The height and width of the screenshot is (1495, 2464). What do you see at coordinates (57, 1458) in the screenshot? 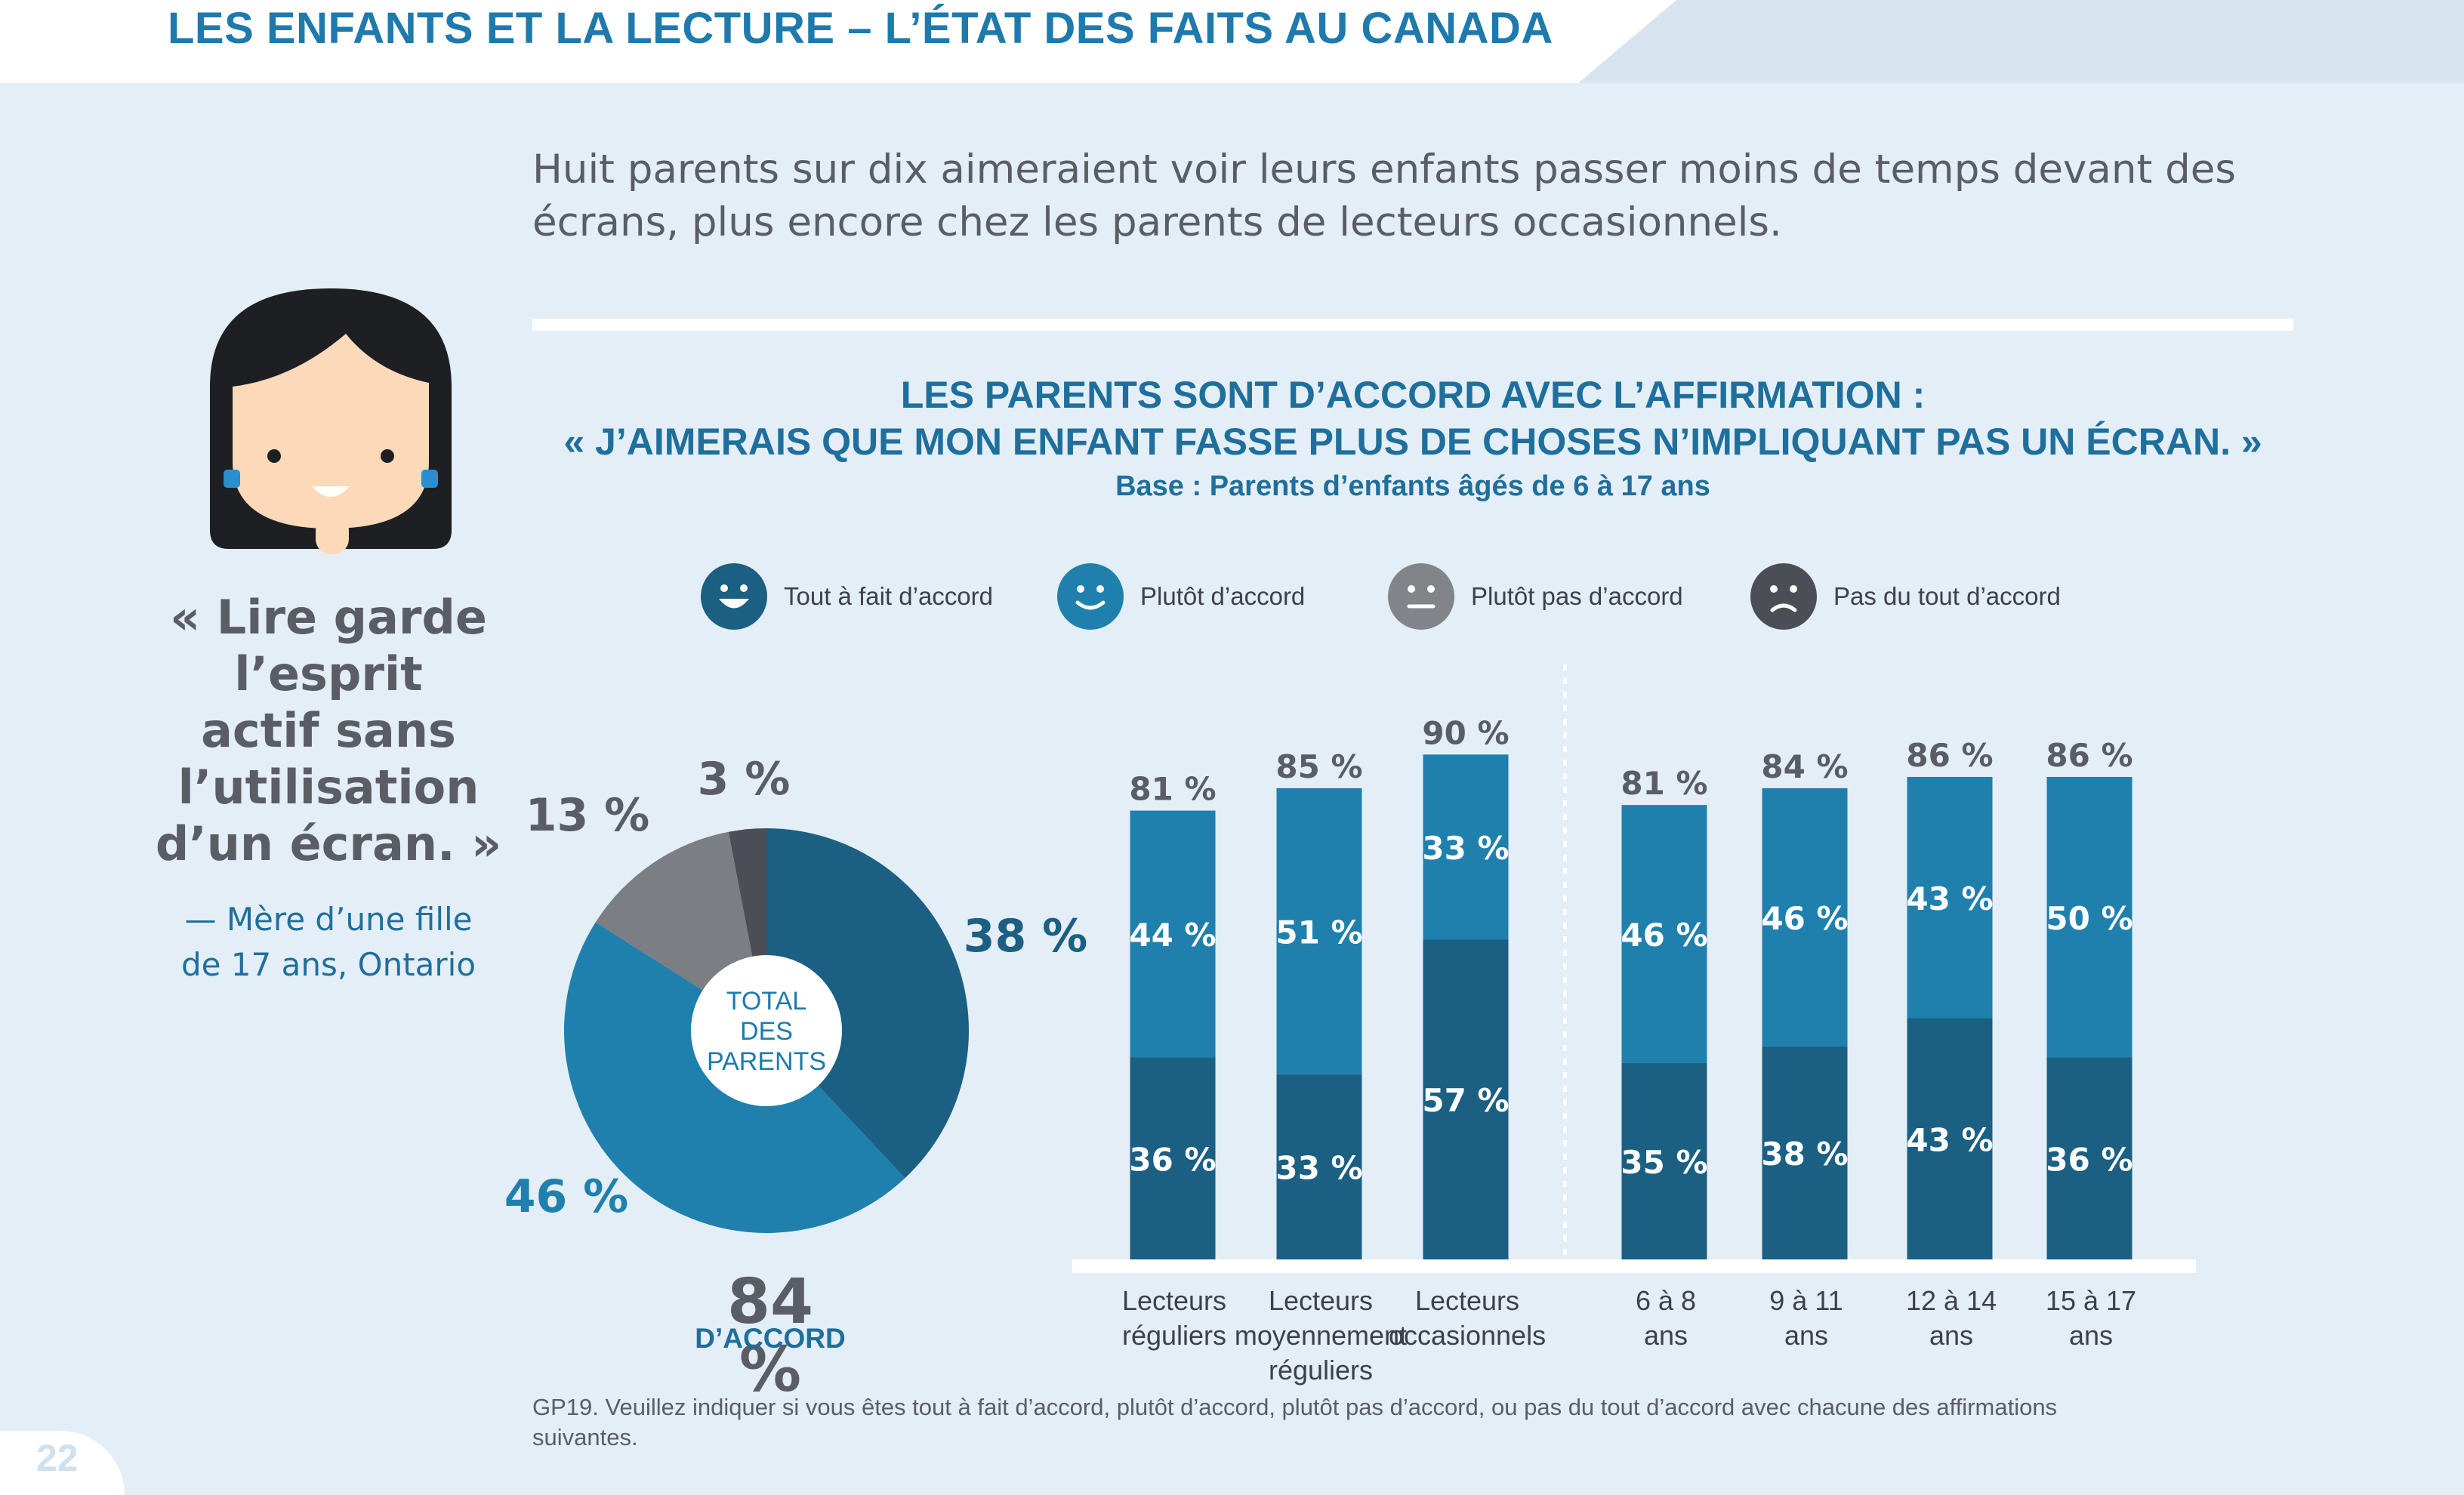
I see `page-number: 22` at bounding box center [57, 1458].